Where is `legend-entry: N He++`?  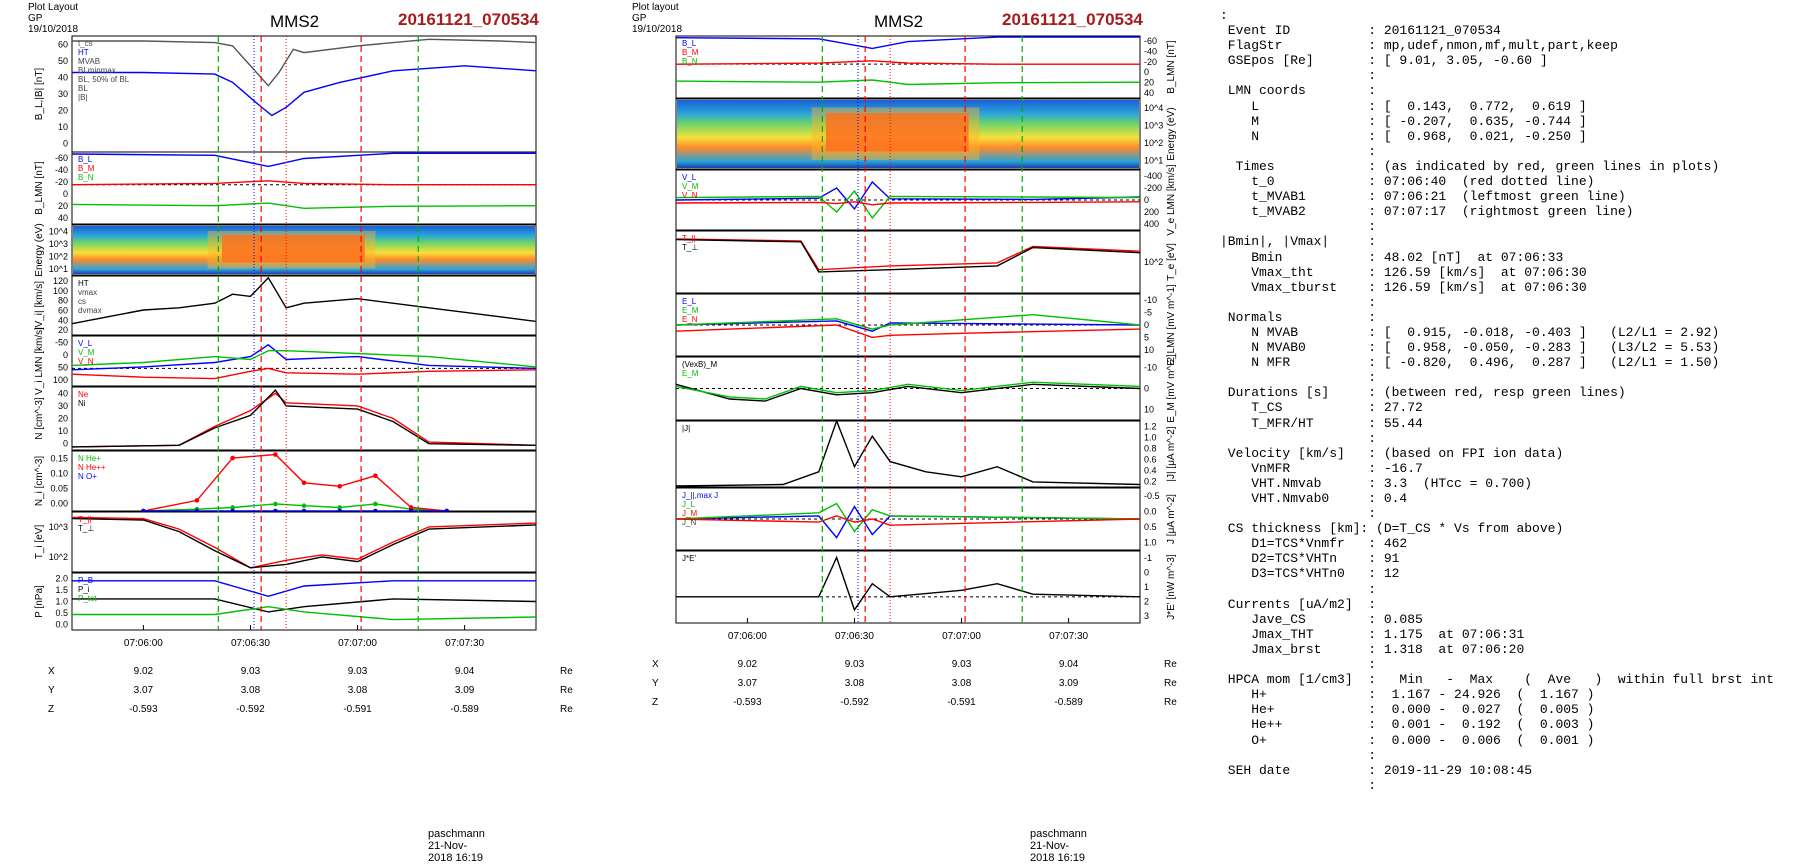 legend-entry: N He++ is located at coordinates (92, 467).